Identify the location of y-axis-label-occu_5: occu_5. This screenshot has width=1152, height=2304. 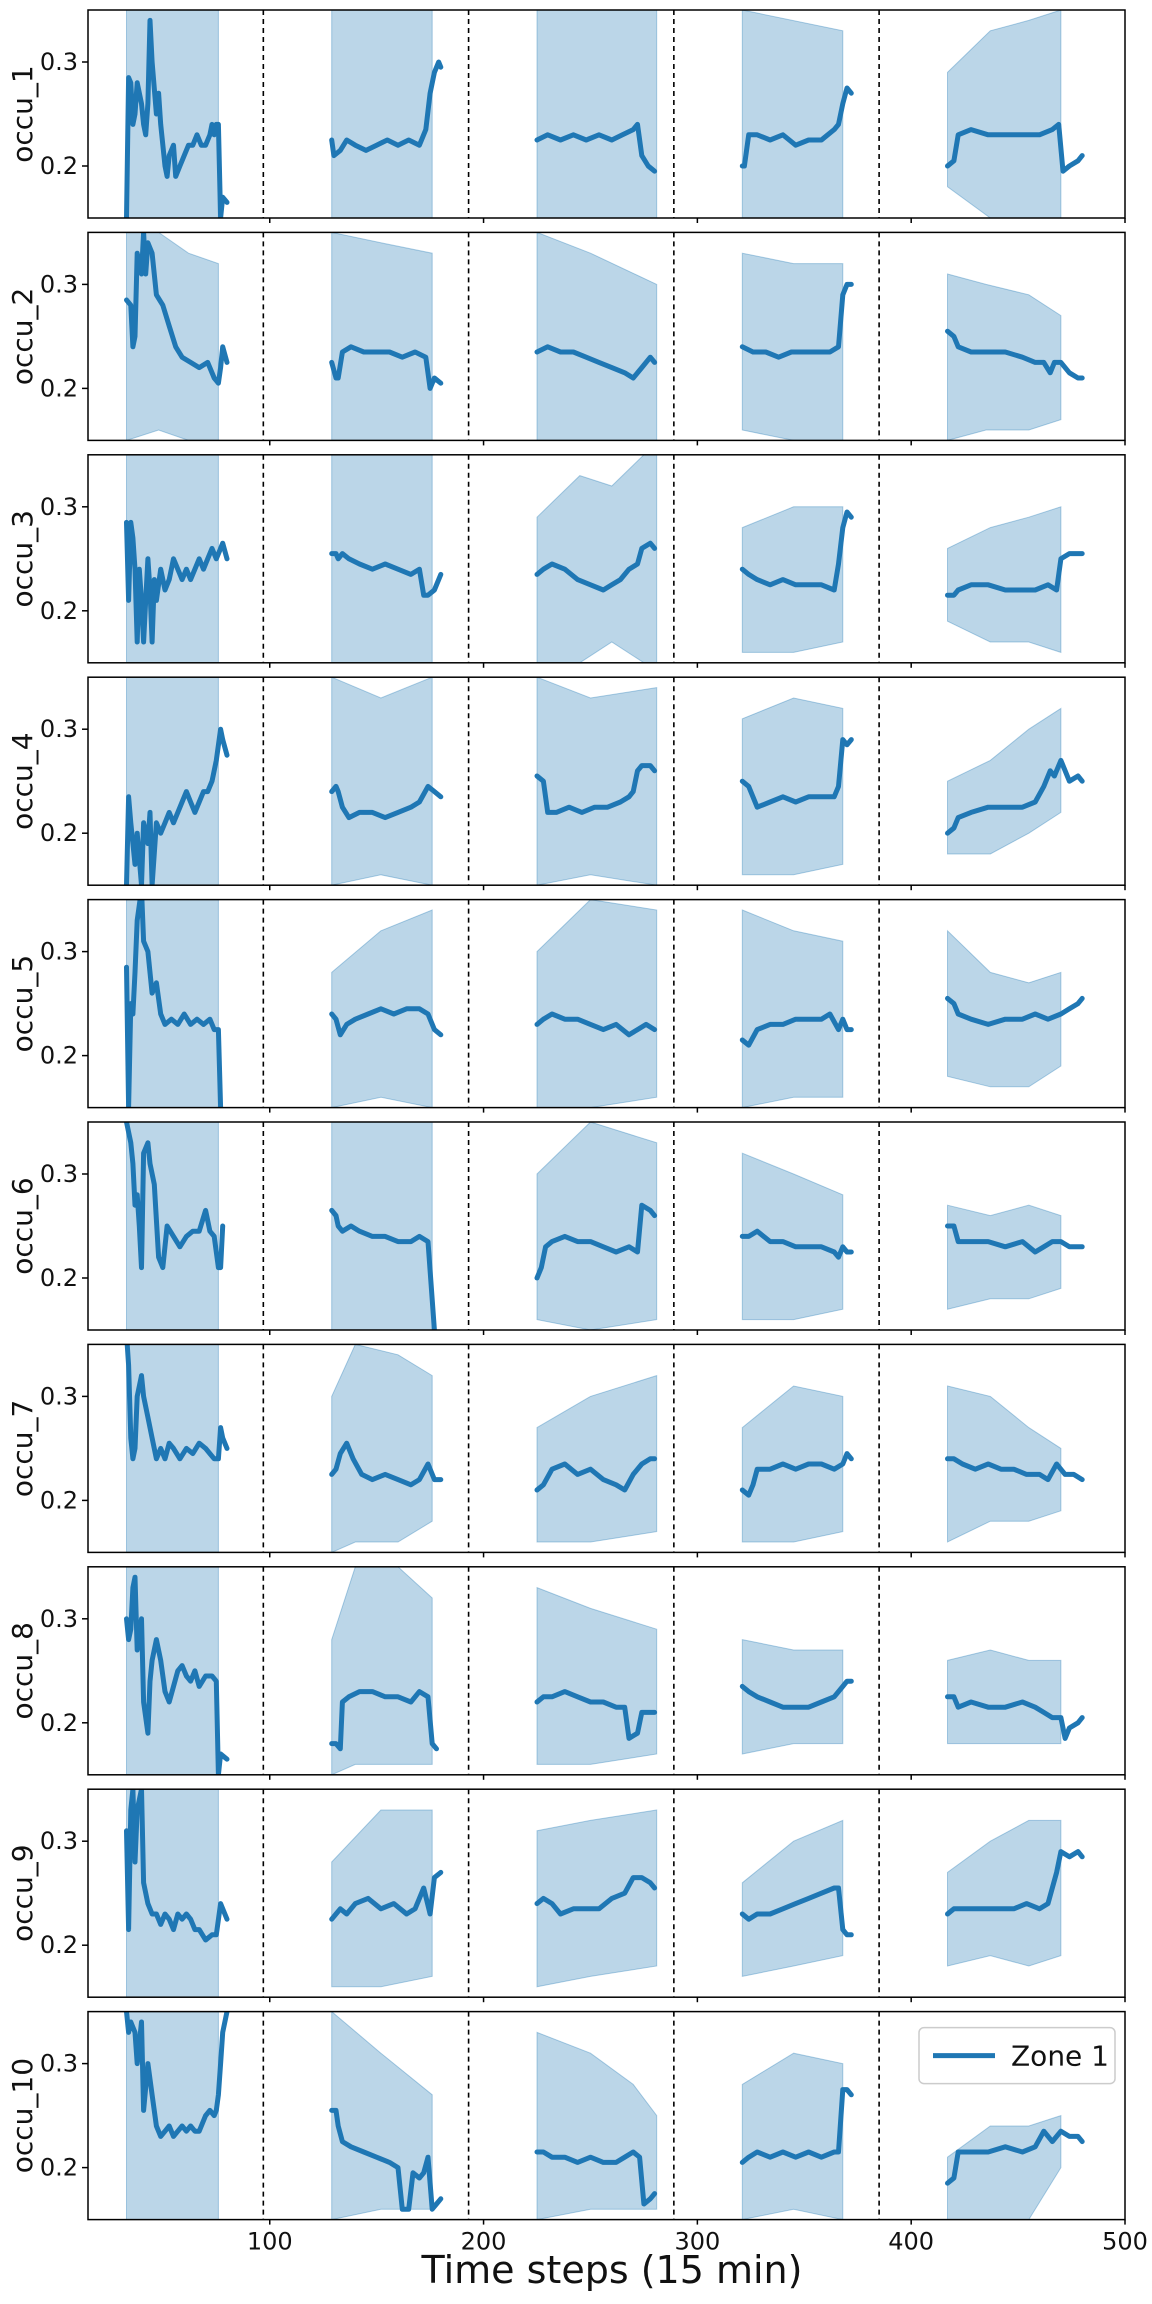
(22, 1003).